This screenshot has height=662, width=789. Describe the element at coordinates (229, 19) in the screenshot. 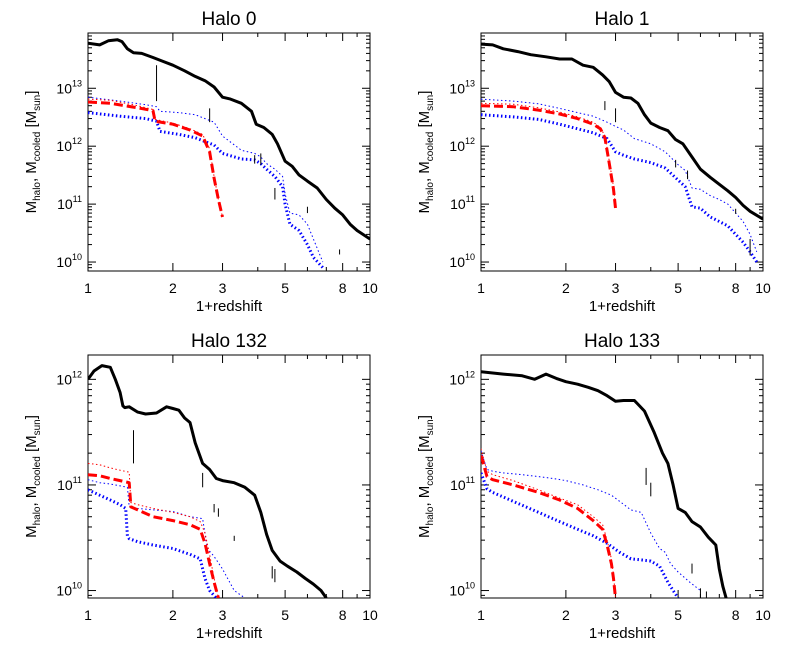

I see `chart-title: Halo 0` at that location.